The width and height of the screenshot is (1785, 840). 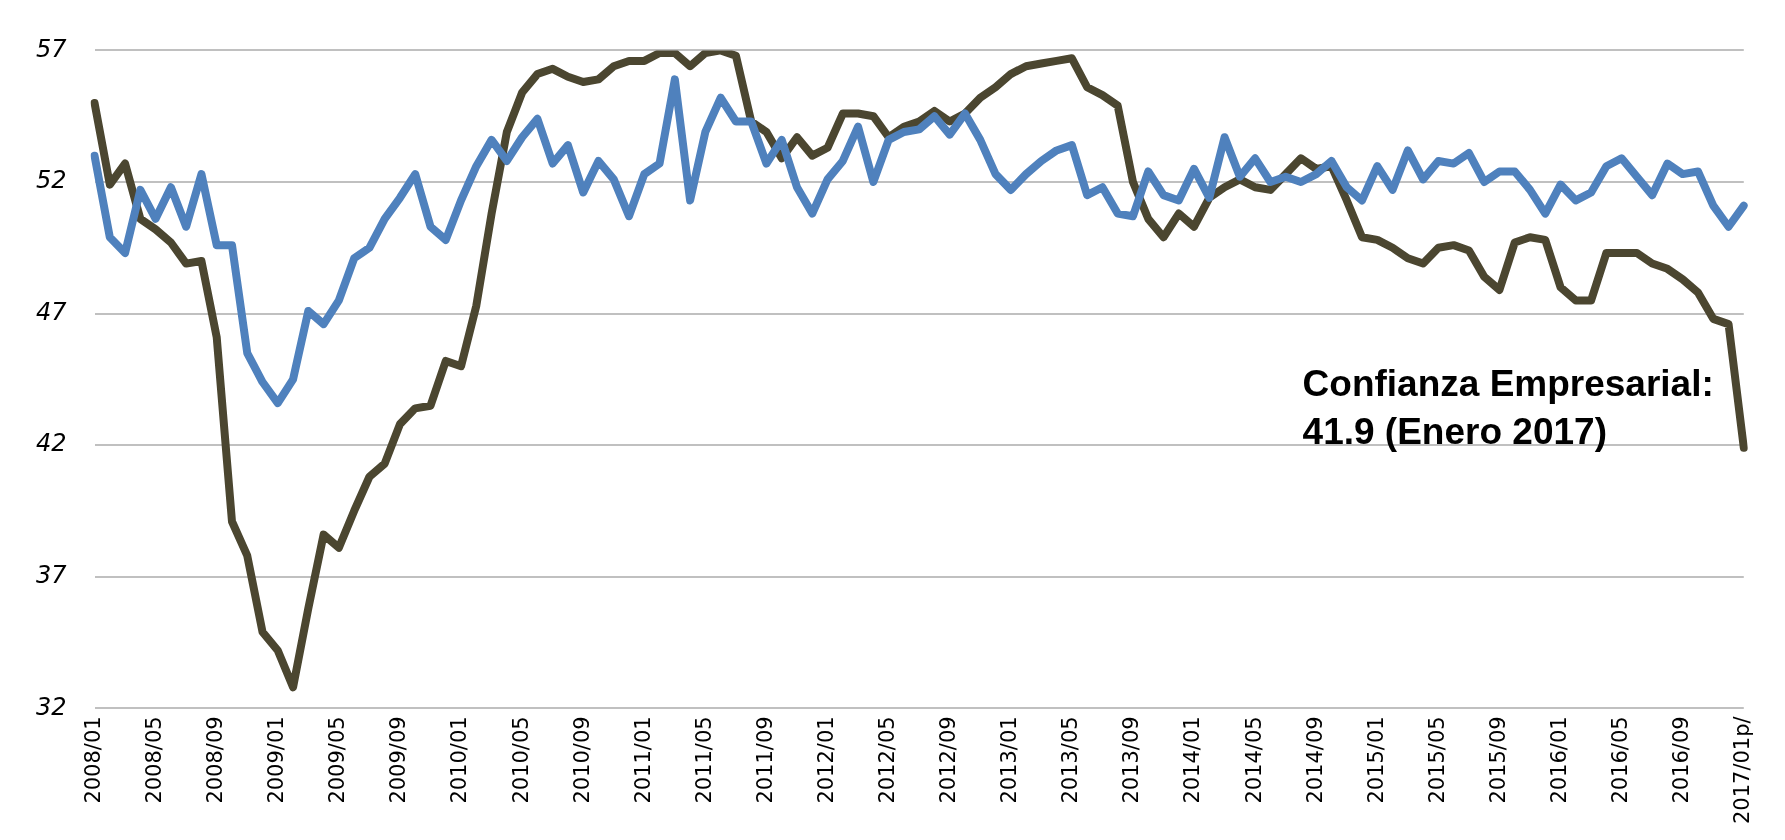 What do you see at coordinates (1508, 407) in the screenshot?
I see `annotation: Confianza Empresarial: 41.9 (Enero 2017)` at bounding box center [1508, 407].